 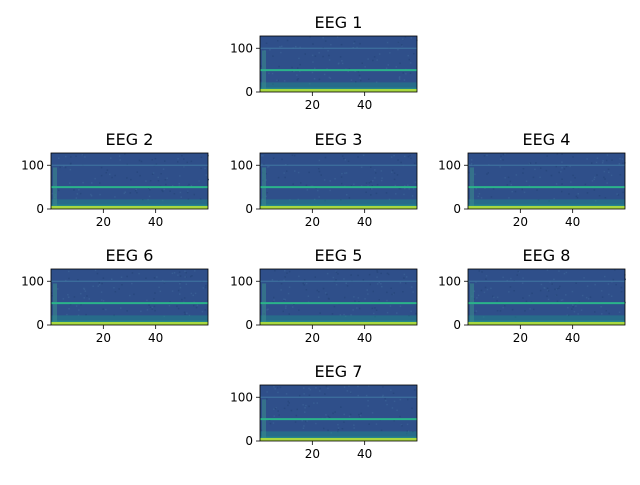 I want to click on y-tick-label: 100, so click(x=241, y=48).